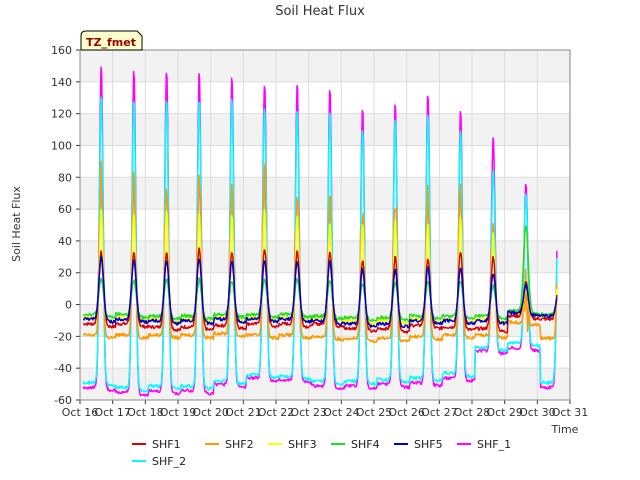  What do you see at coordinates (243, 412) in the screenshot?
I see `x-tick-label: Oct 21` at bounding box center [243, 412].